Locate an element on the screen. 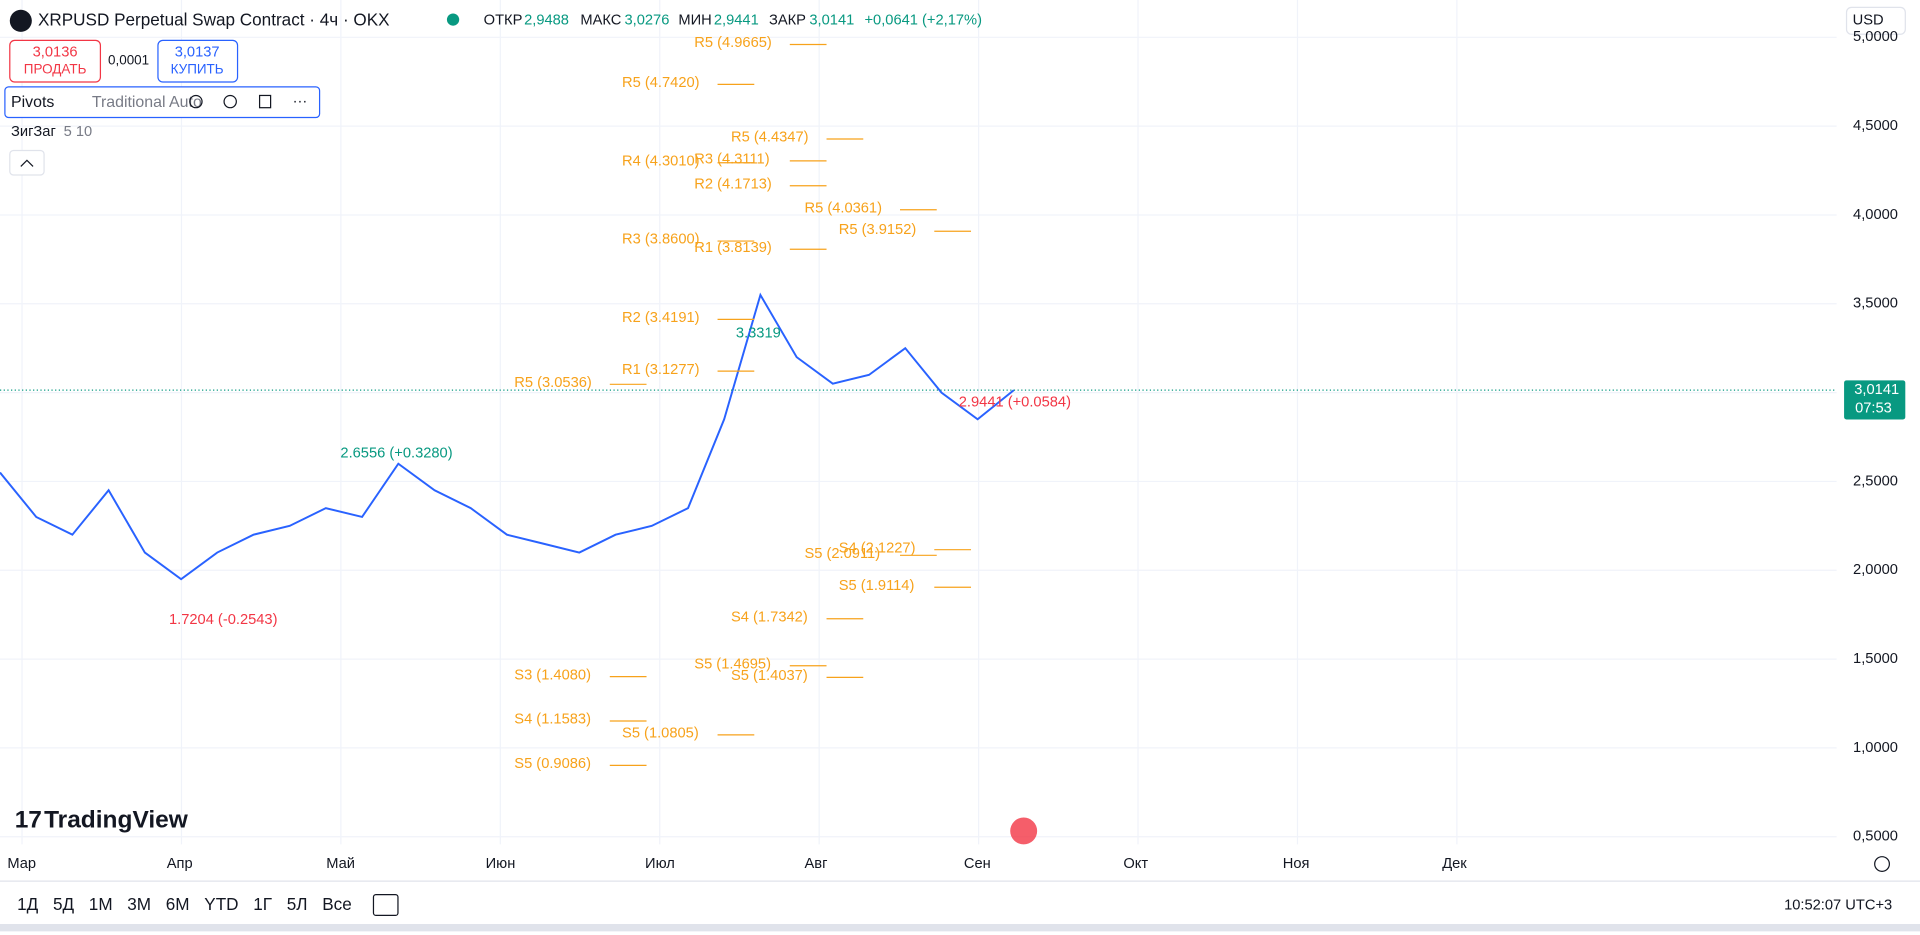  buy-label: КУПИТЬ is located at coordinates (197, 68).